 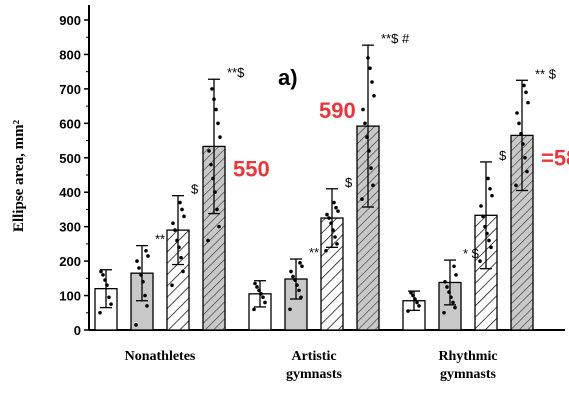 What do you see at coordinates (70, 296) in the screenshot?
I see `y-tick-label: 100` at bounding box center [70, 296].